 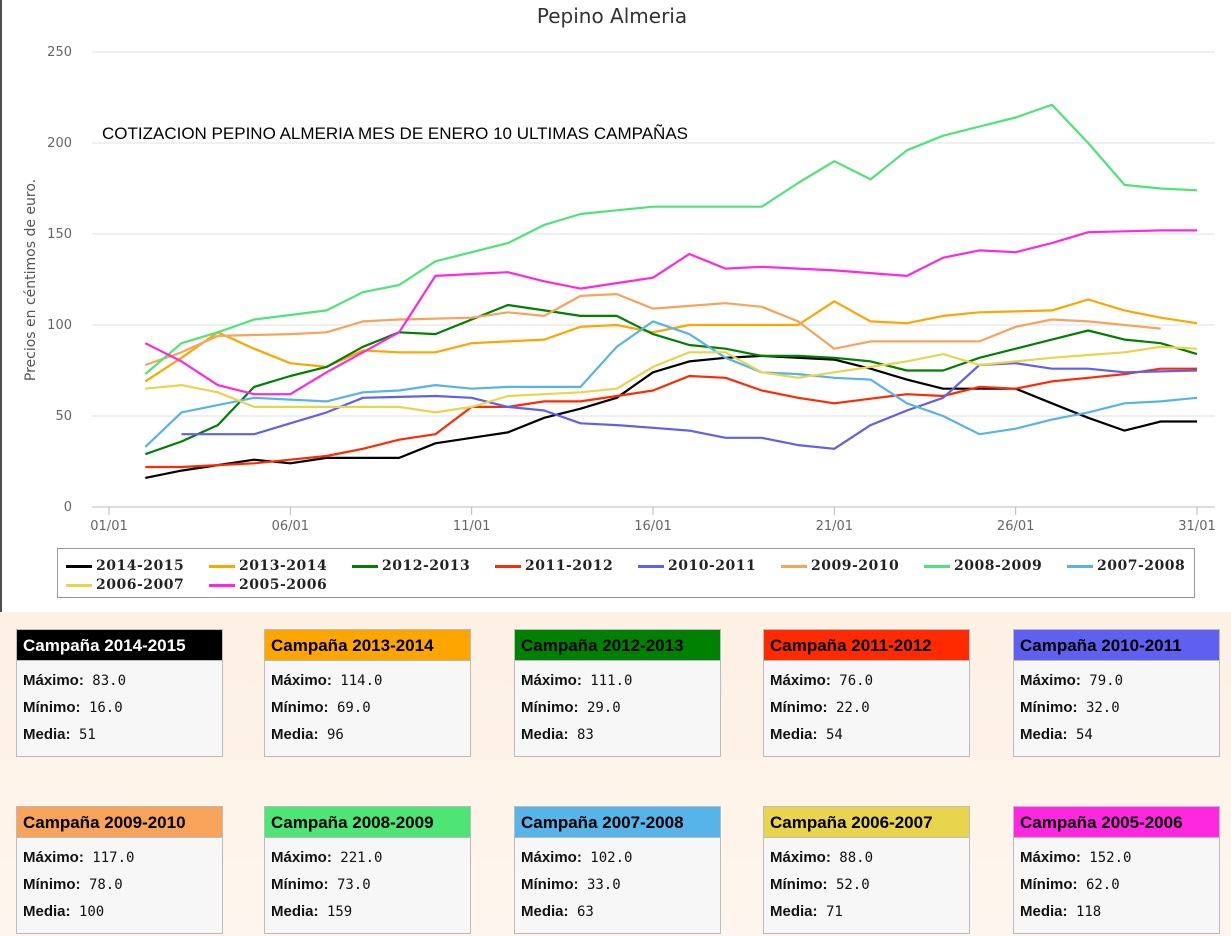 What do you see at coordinates (1119, 680) in the screenshot?
I see `stat-row-max: Máximo: 79.0` at bounding box center [1119, 680].